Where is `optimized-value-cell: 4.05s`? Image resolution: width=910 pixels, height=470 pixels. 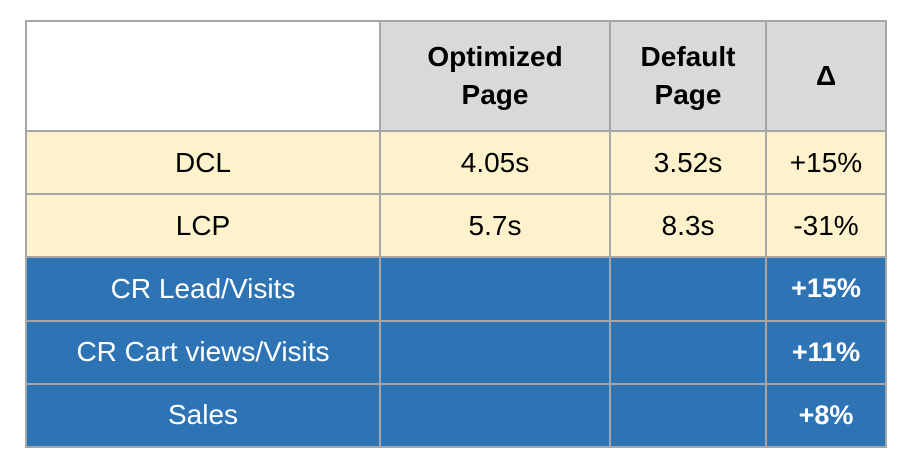
optimized-value-cell: 4.05s is located at coordinates (495, 162).